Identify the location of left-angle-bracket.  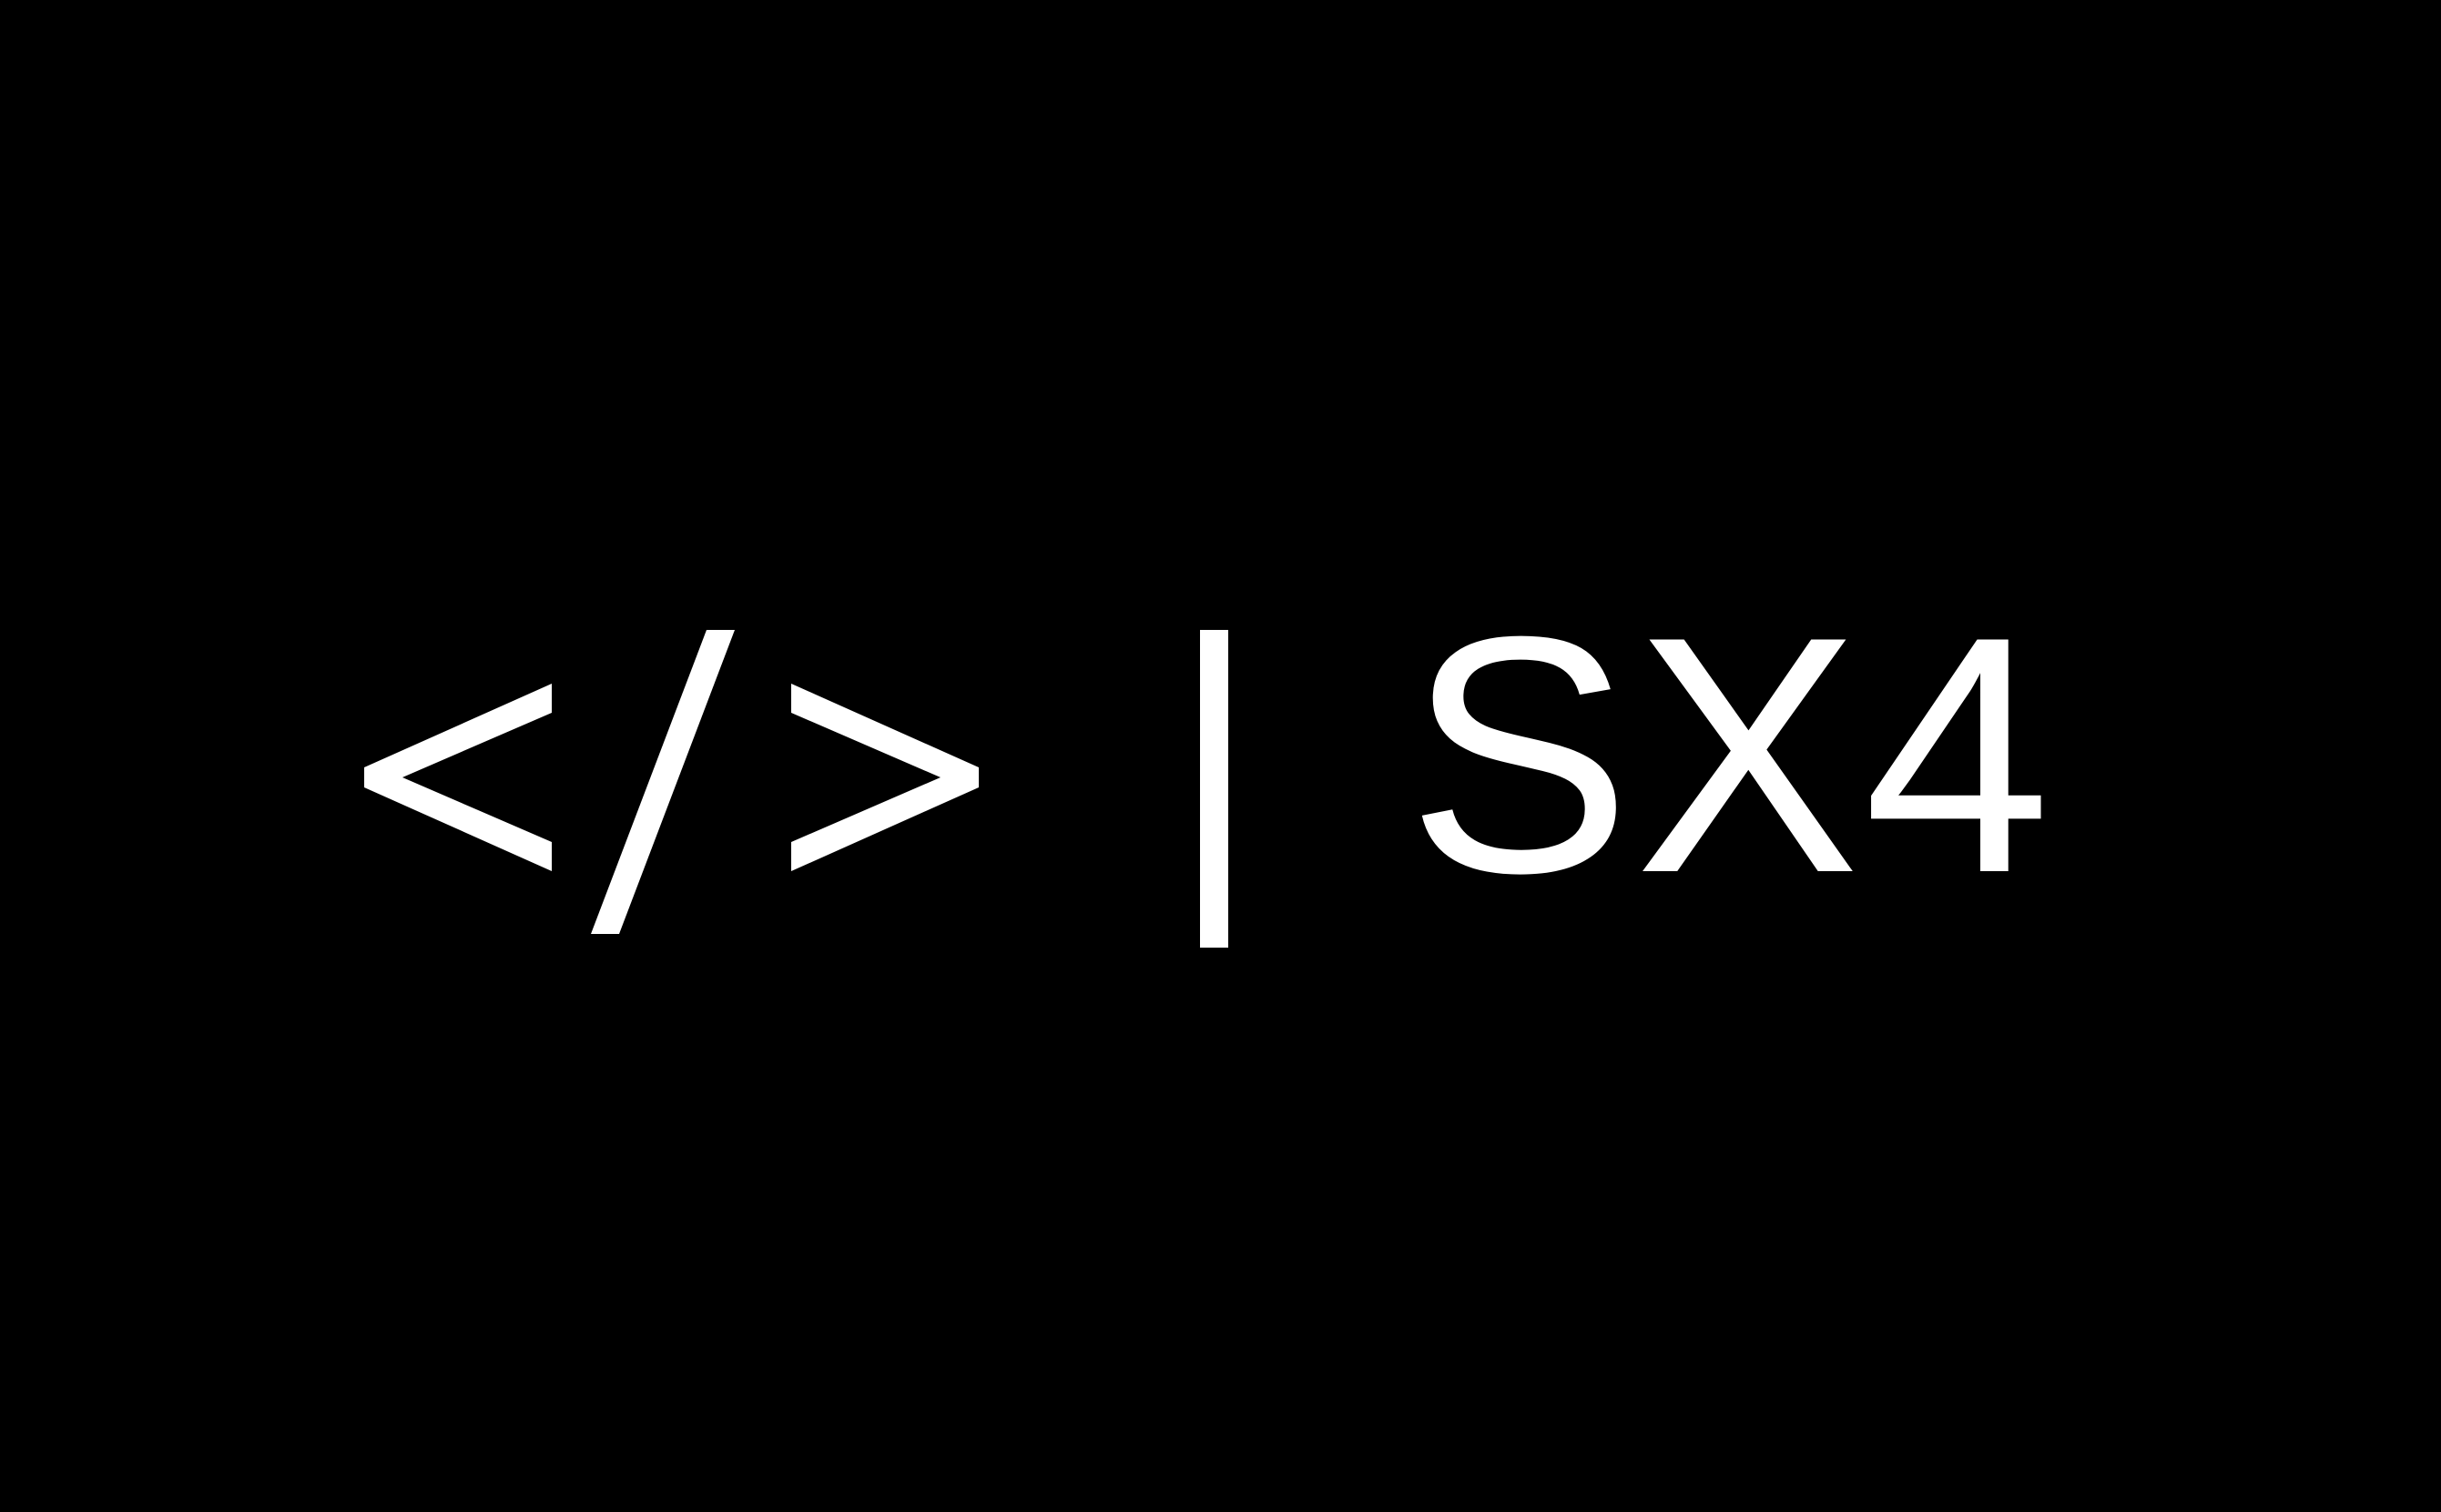
(458, 777).